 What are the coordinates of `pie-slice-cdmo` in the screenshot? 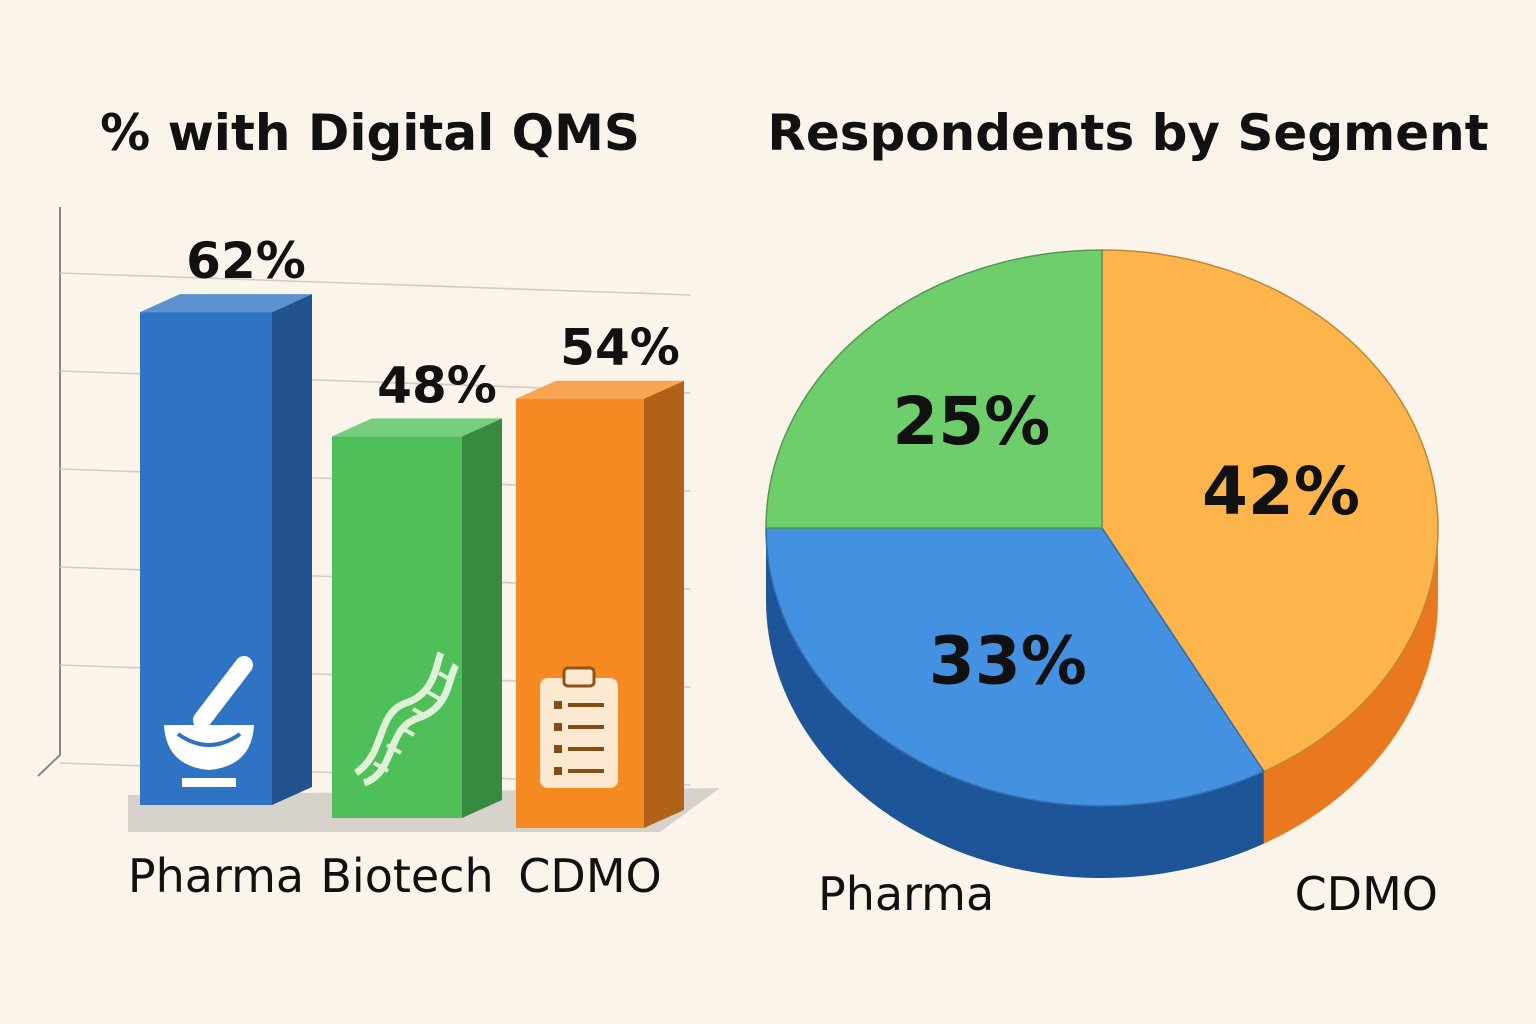 It's located at (1270, 511).